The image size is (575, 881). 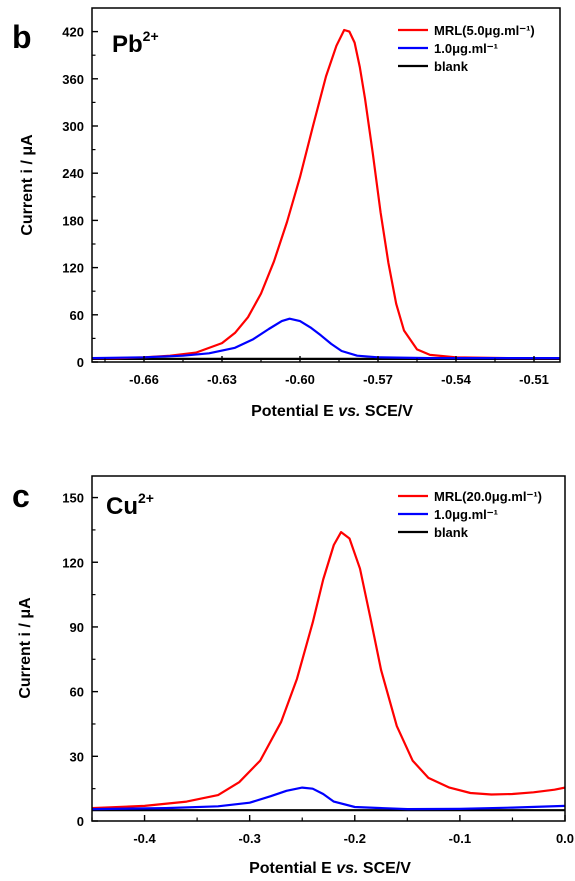 What do you see at coordinates (378, 379) in the screenshot?
I see `x-tick-label: -0.57` at bounding box center [378, 379].